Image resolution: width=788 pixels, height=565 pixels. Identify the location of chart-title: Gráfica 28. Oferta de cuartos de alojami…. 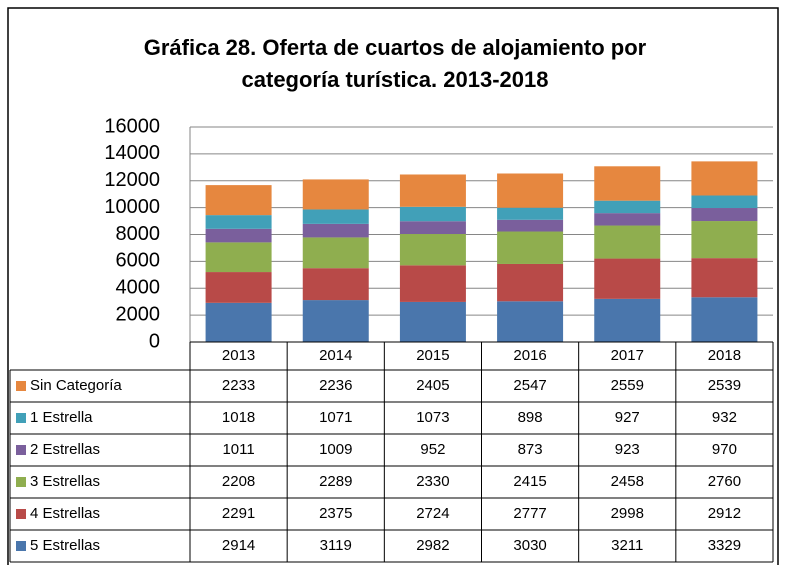
(395, 47).